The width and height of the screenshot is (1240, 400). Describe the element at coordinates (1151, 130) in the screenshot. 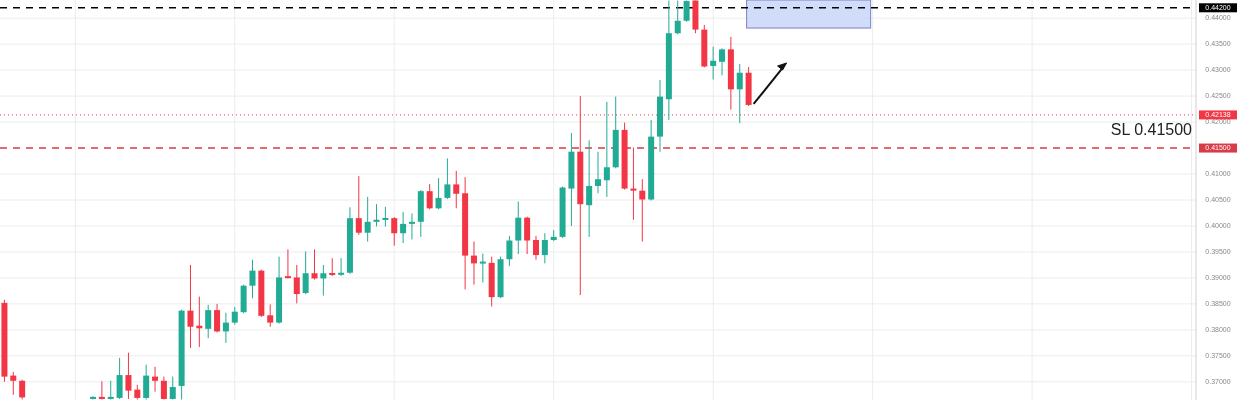

I see `annotation: SL 0.41500` at that location.